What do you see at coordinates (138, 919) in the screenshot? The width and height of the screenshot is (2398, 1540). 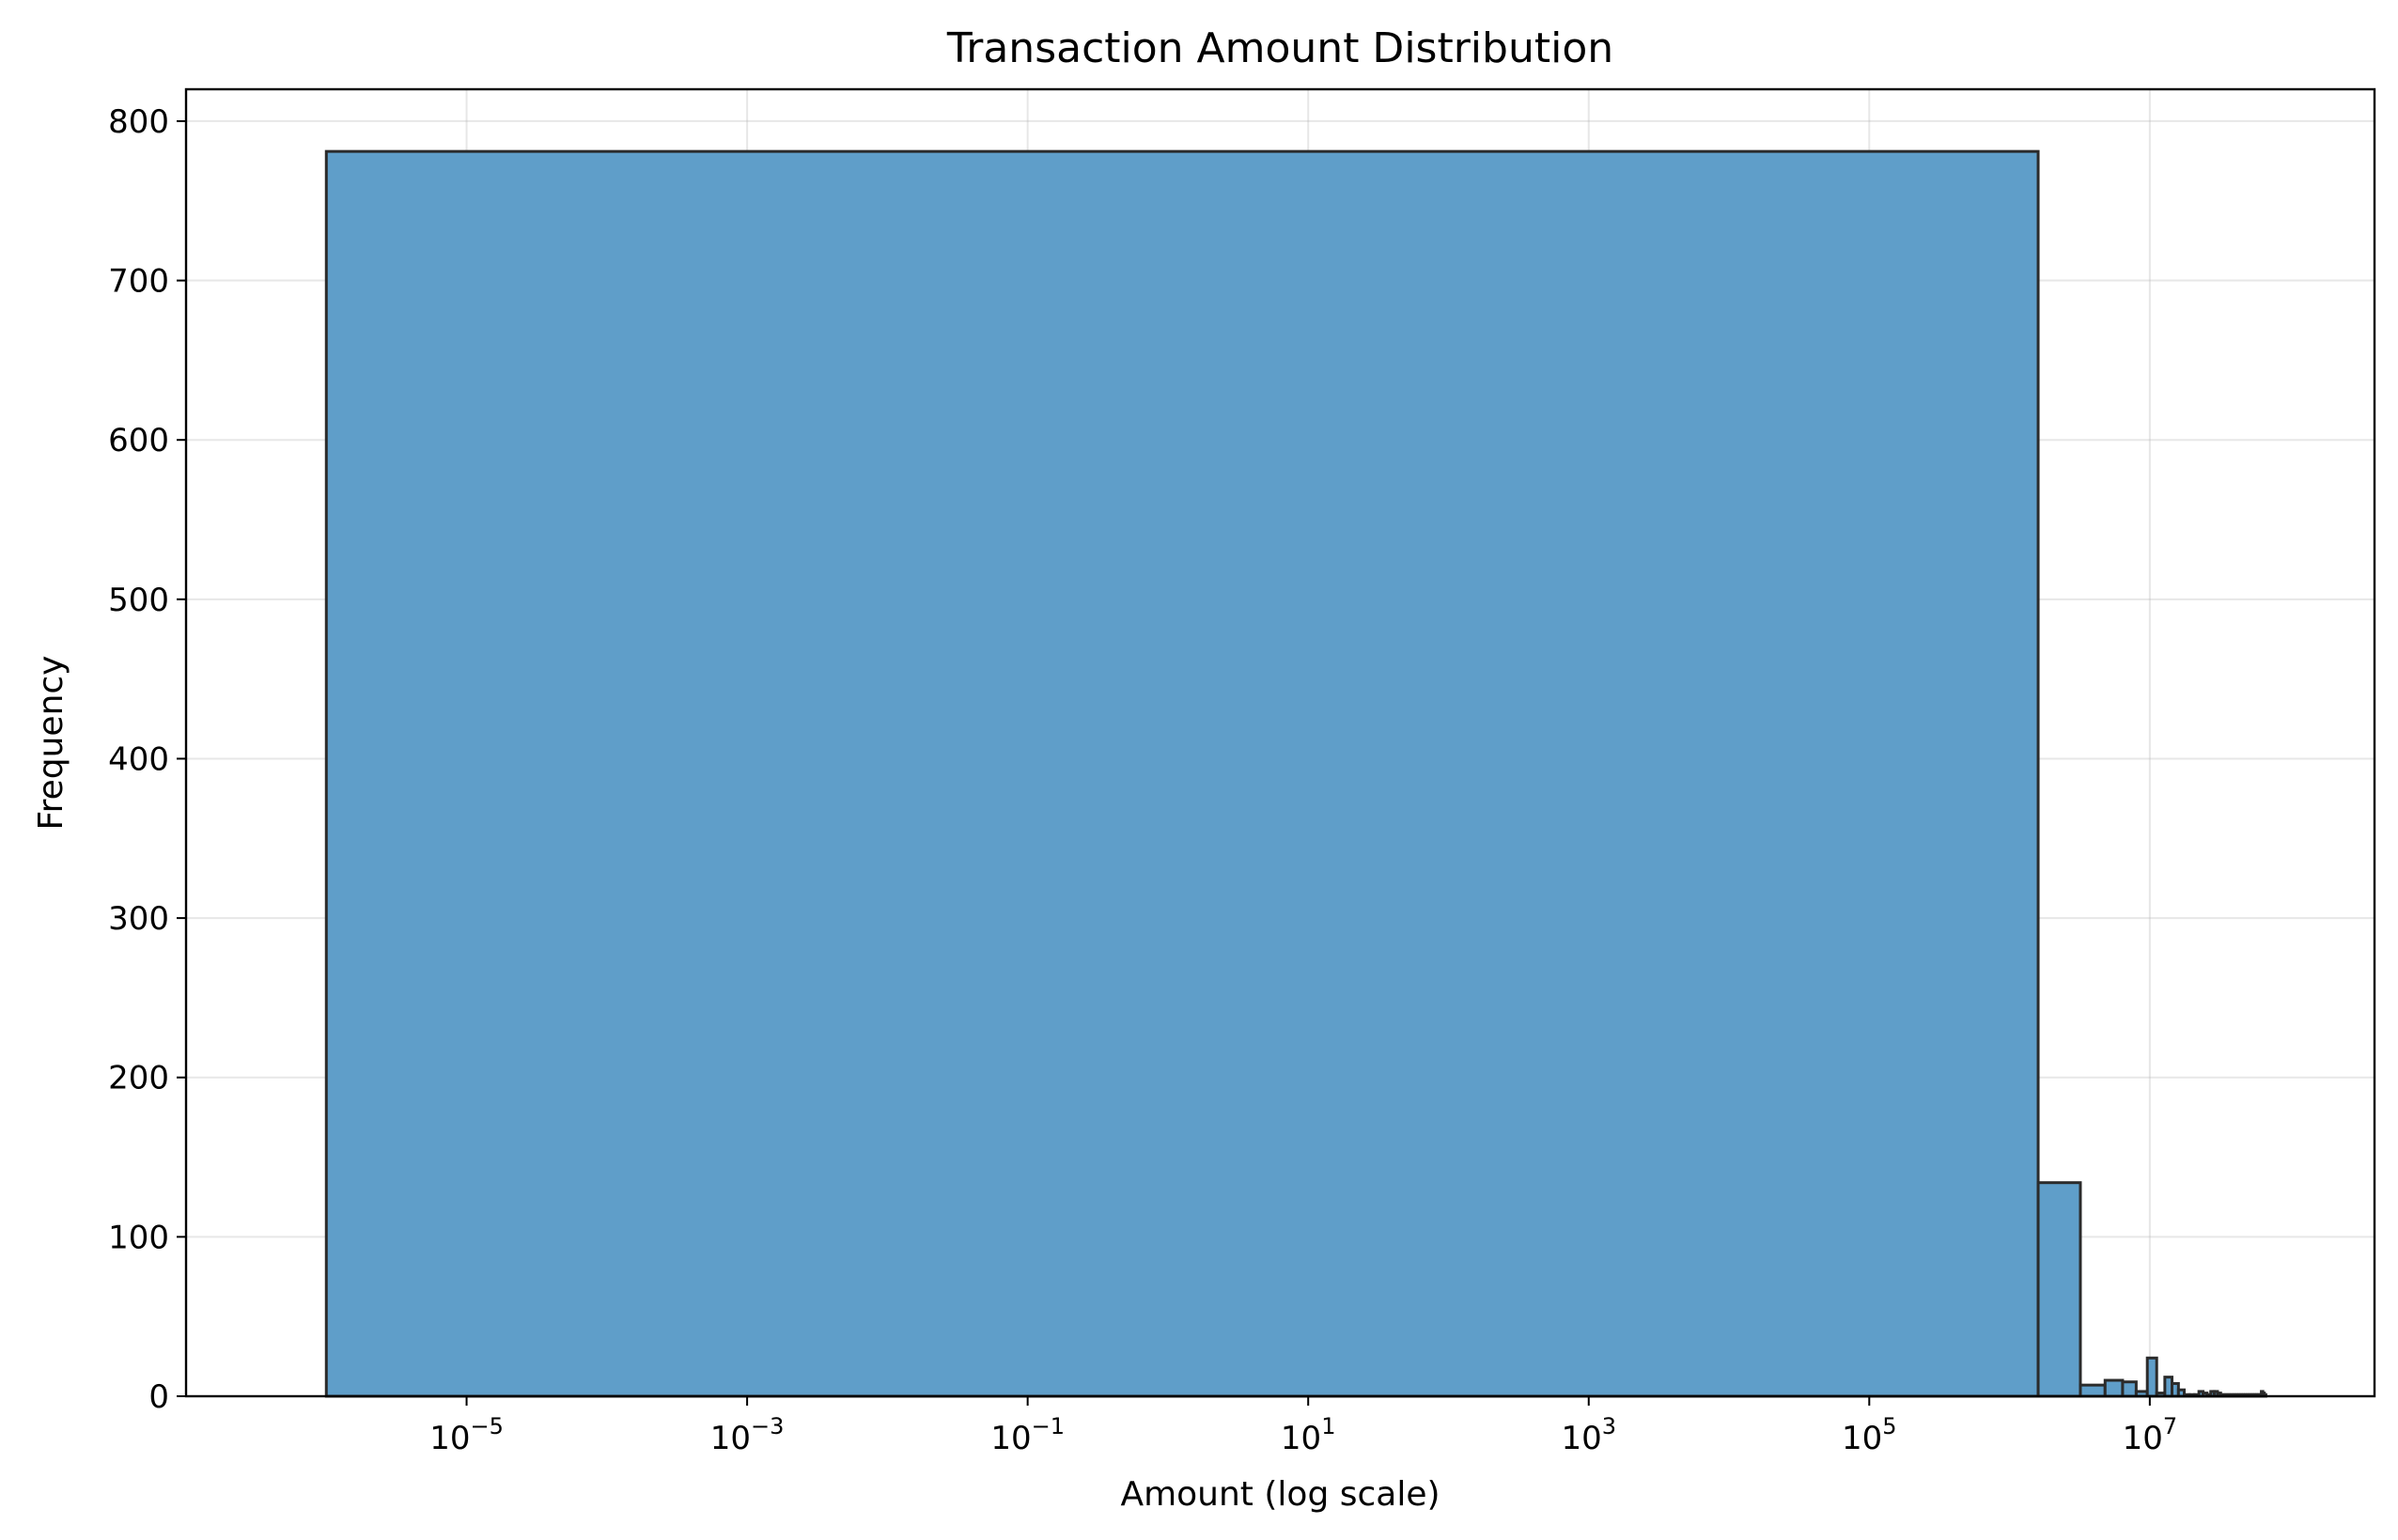 I see `y-tick-label: 300` at bounding box center [138, 919].